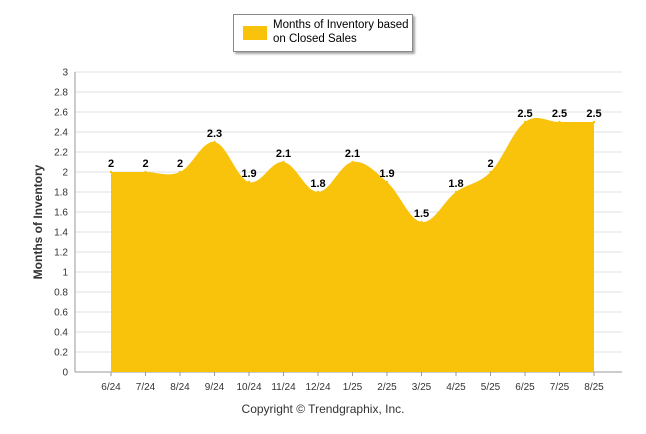  What do you see at coordinates (215, 387) in the screenshot?
I see `x-tick-label: 9/24` at bounding box center [215, 387].